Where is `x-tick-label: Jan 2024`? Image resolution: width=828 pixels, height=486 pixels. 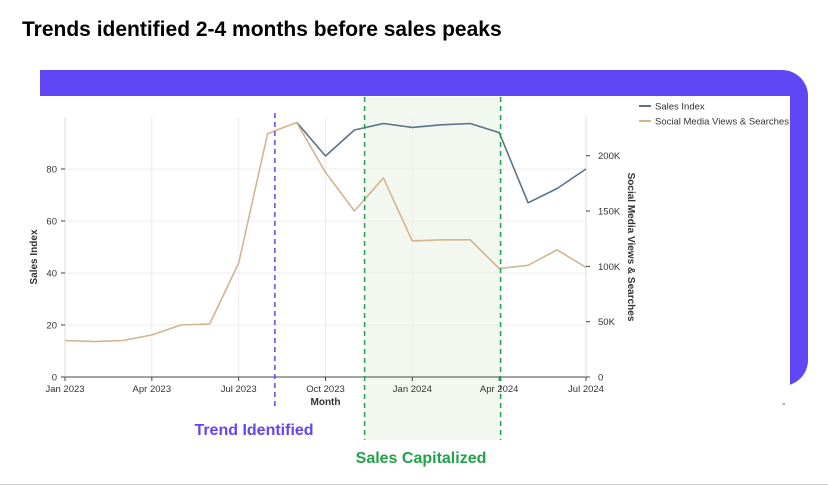 x-tick-label: Jan 2024 is located at coordinates (412, 389).